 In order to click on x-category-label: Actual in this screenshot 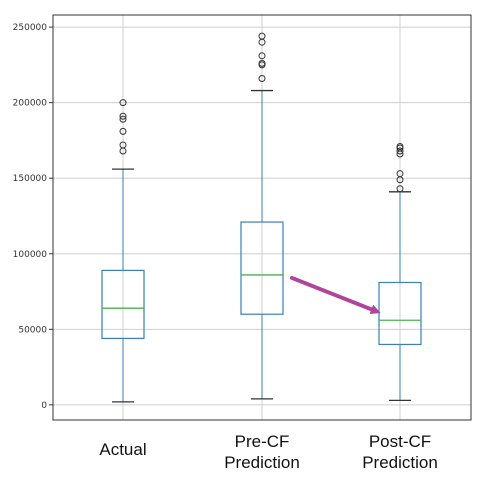, I will do `click(122, 449)`.